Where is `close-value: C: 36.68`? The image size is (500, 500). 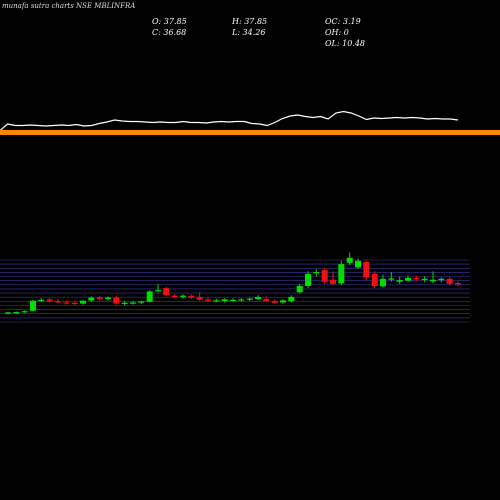 close-value: C: 36.68 is located at coordinates (169, 32).